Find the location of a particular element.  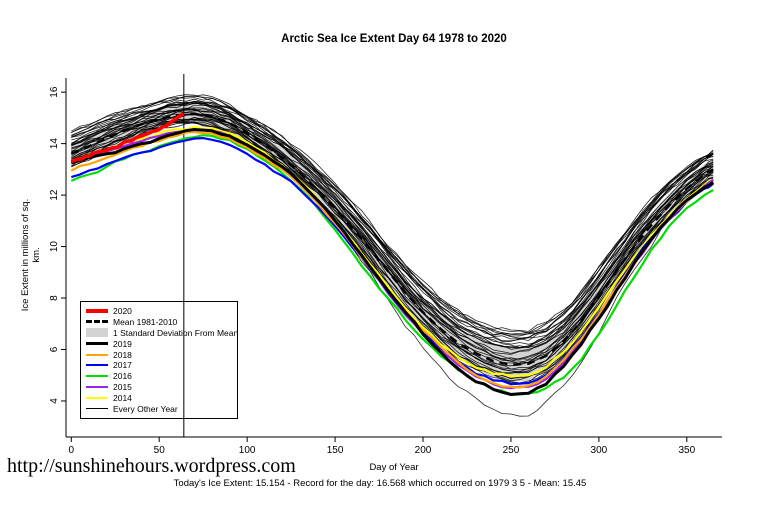

legend-item: 2018 is located at coordinates (159, 355).